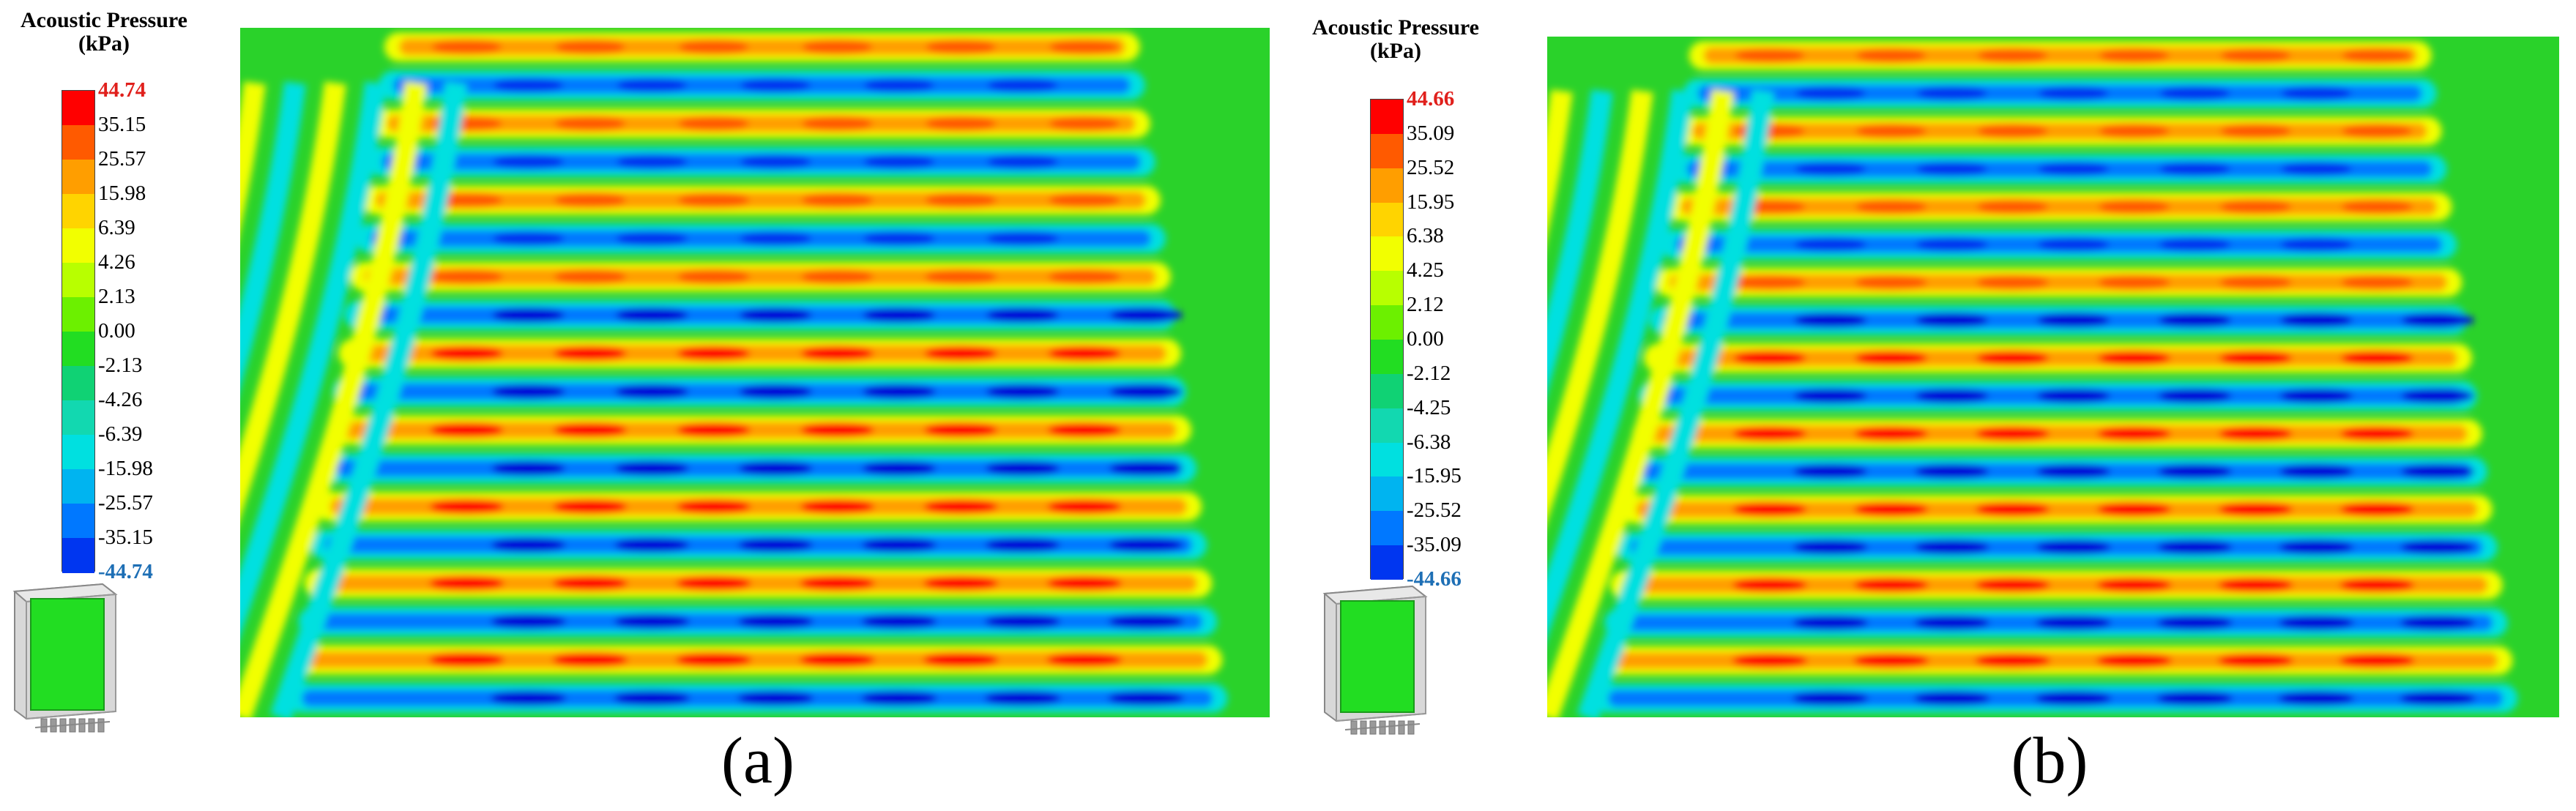 The height and width of the screenshot is (811, 2576). I want to click on min-value-label: -44.74, so click(125, 571).